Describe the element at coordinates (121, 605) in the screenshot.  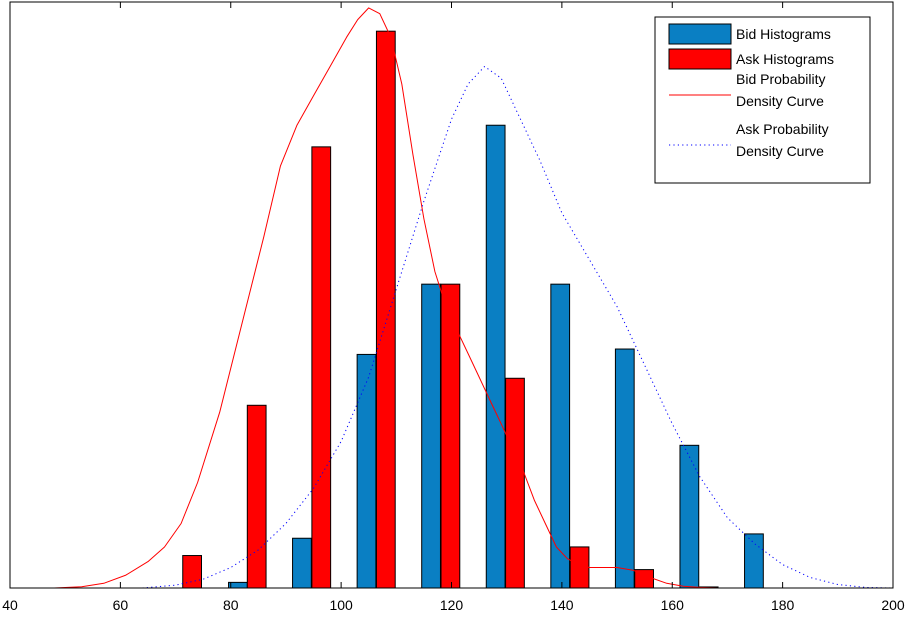
I see `x-tick-label: 60` at that location.